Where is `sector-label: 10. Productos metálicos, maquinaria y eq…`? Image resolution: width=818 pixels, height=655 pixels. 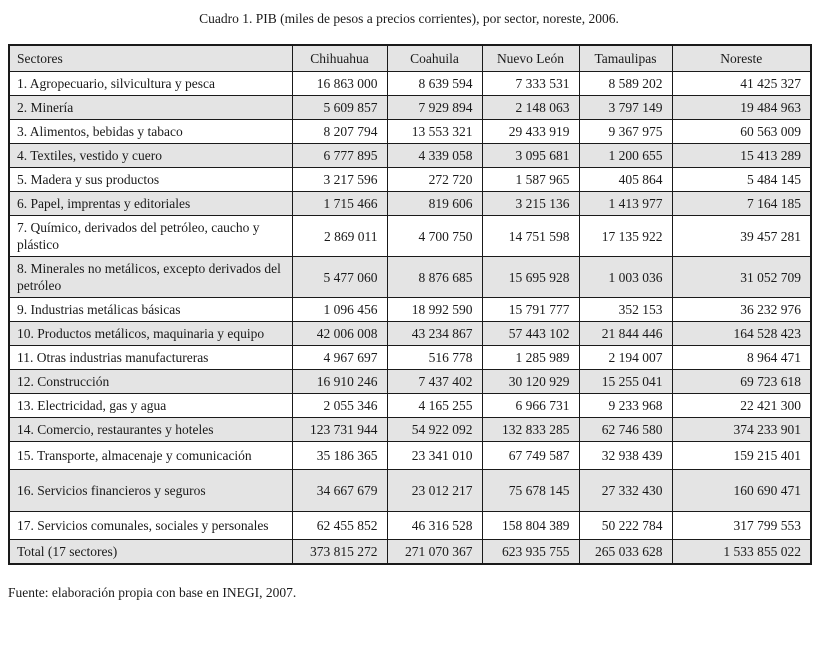 sector-label: 10. Productos metálicos, maquinaria y eq… is located at coordinates (150, 333).